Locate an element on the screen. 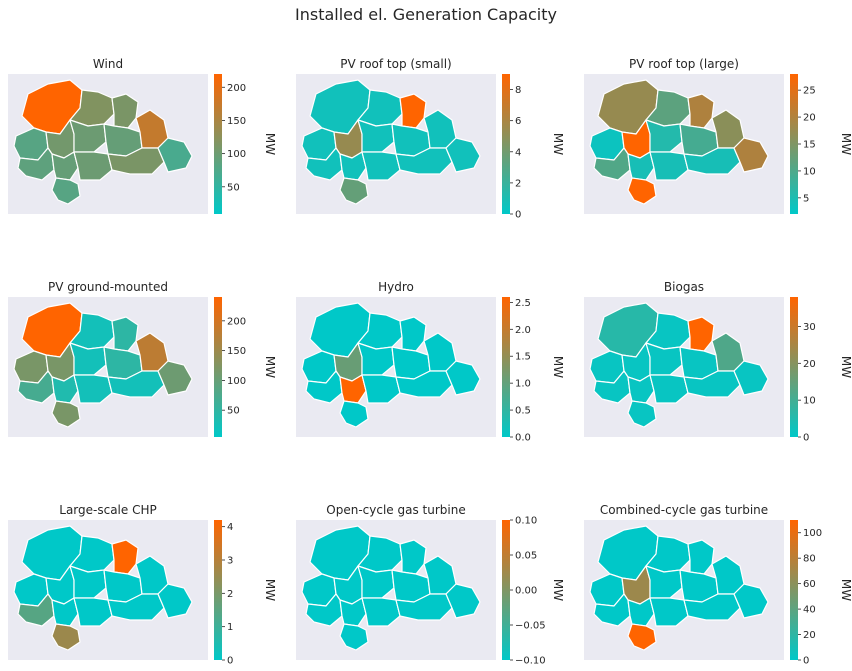  chart-panel: PV roof top (small) 0 2 4 6 8 MW is located at coordinates (430, 139).